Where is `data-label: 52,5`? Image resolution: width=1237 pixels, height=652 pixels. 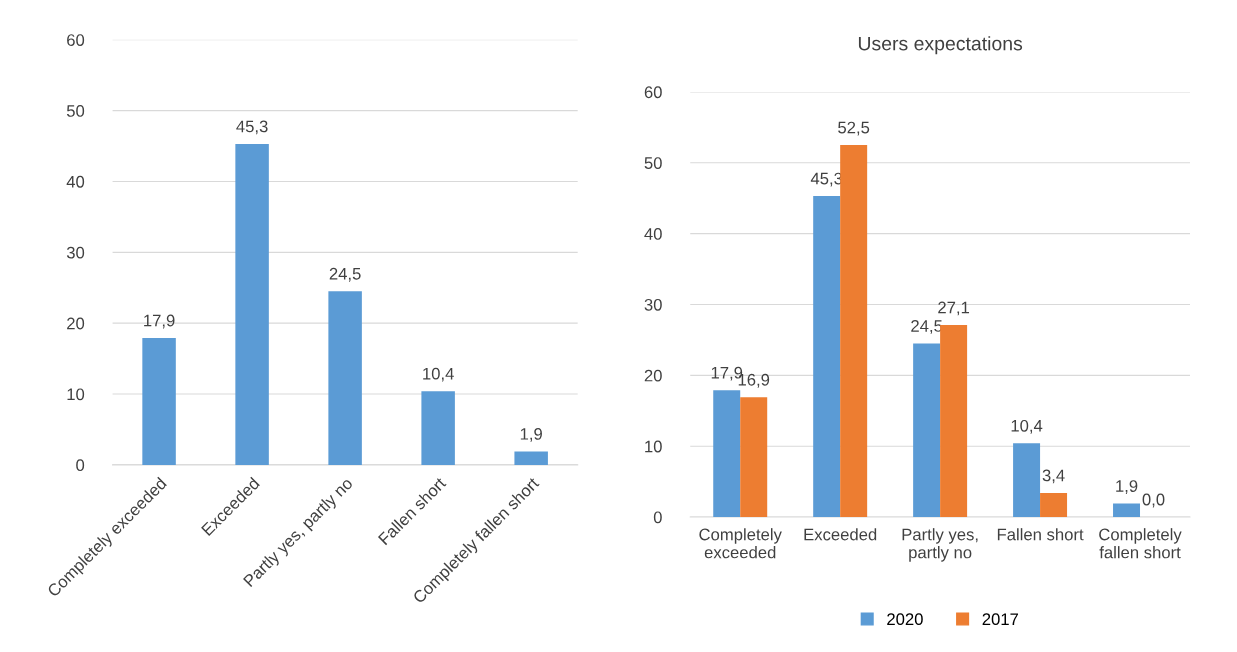
data-label: 52,5 is located at coordinates (854, 128).